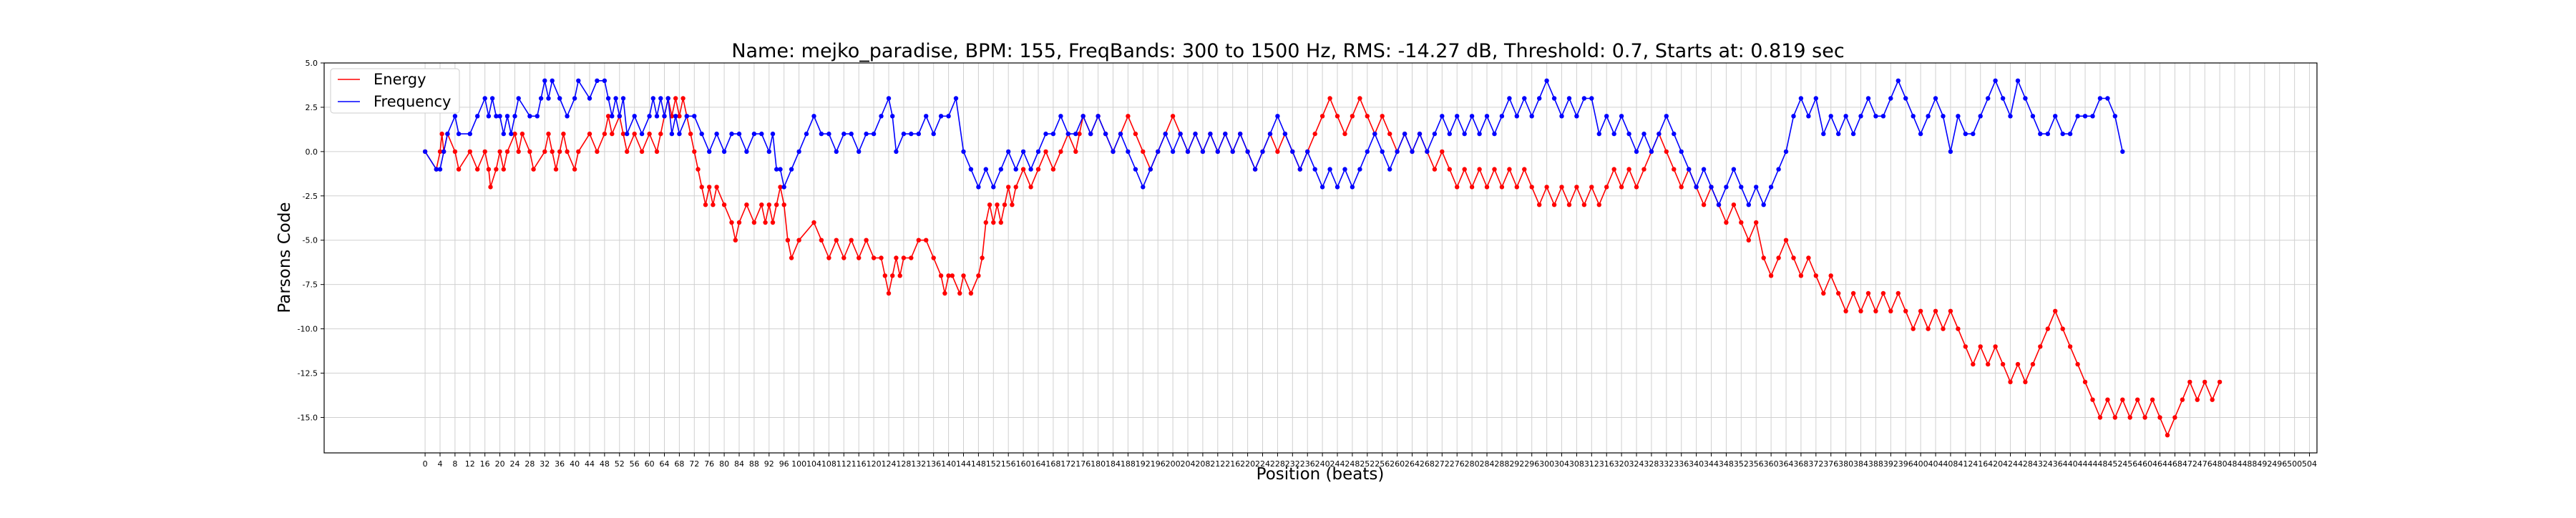 The height and width of the screenshot is (518, 2576). Describe the element at coordinates (1307, 464) in the screenshot. I see `x-tick-label: 236` at that location.